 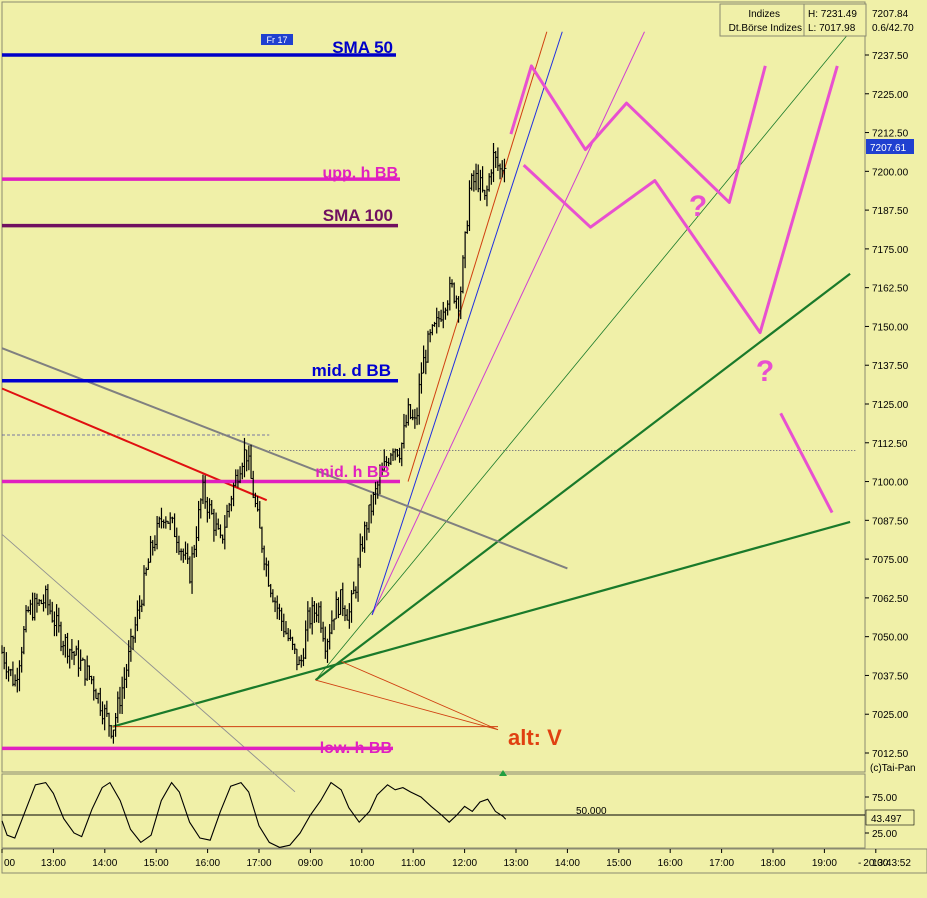 I want to click on axis-dash: -, so click(x=859, y=863).